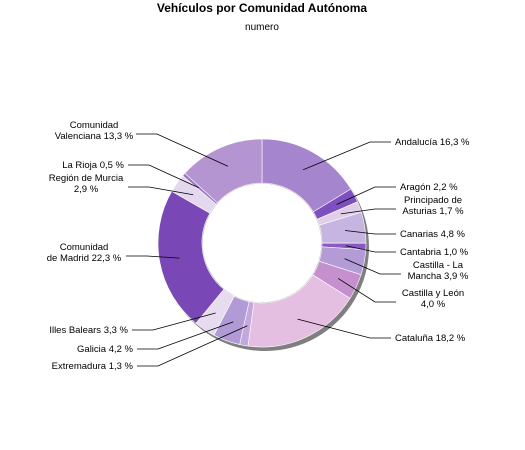  I want to click on slice-label: Cantabria 1,0 %, so click(434, 252).